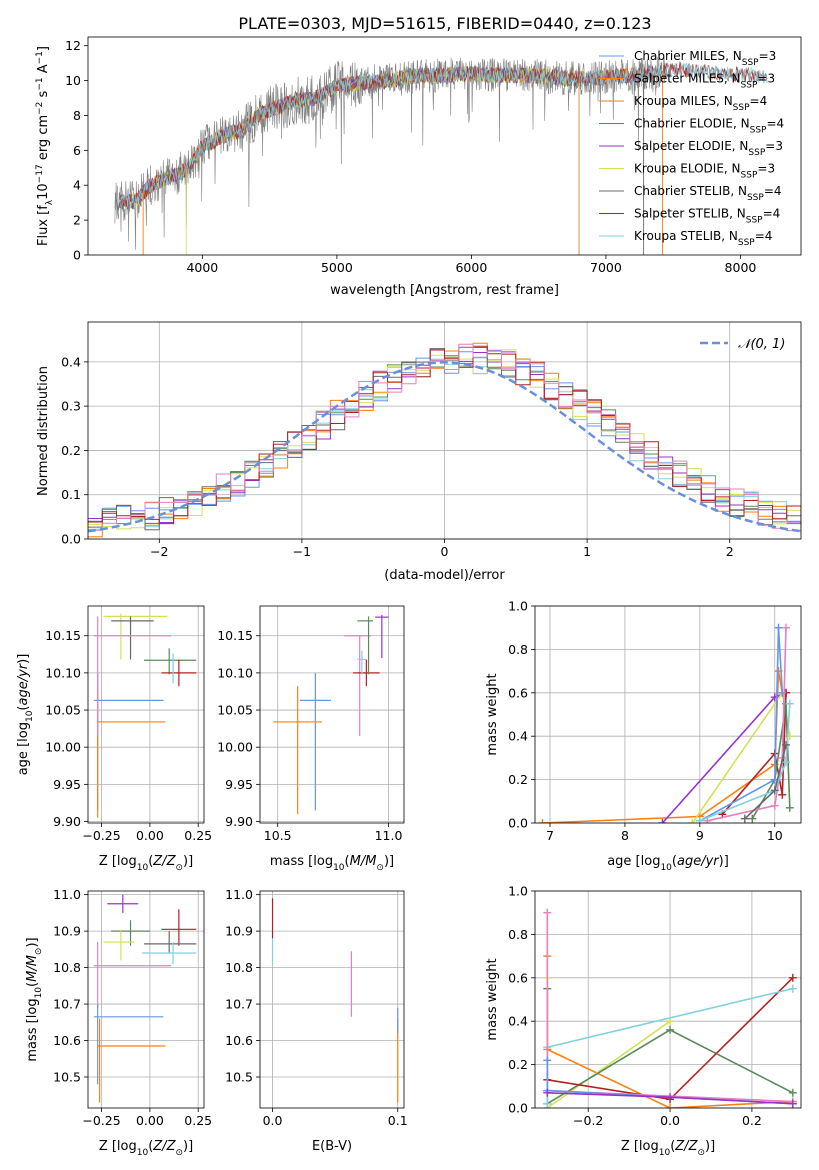  Describe the element at coordinates (708, 193) in the screenshot. I see `legend-label: Chabrier STELIB, NSSP=4` at that location.